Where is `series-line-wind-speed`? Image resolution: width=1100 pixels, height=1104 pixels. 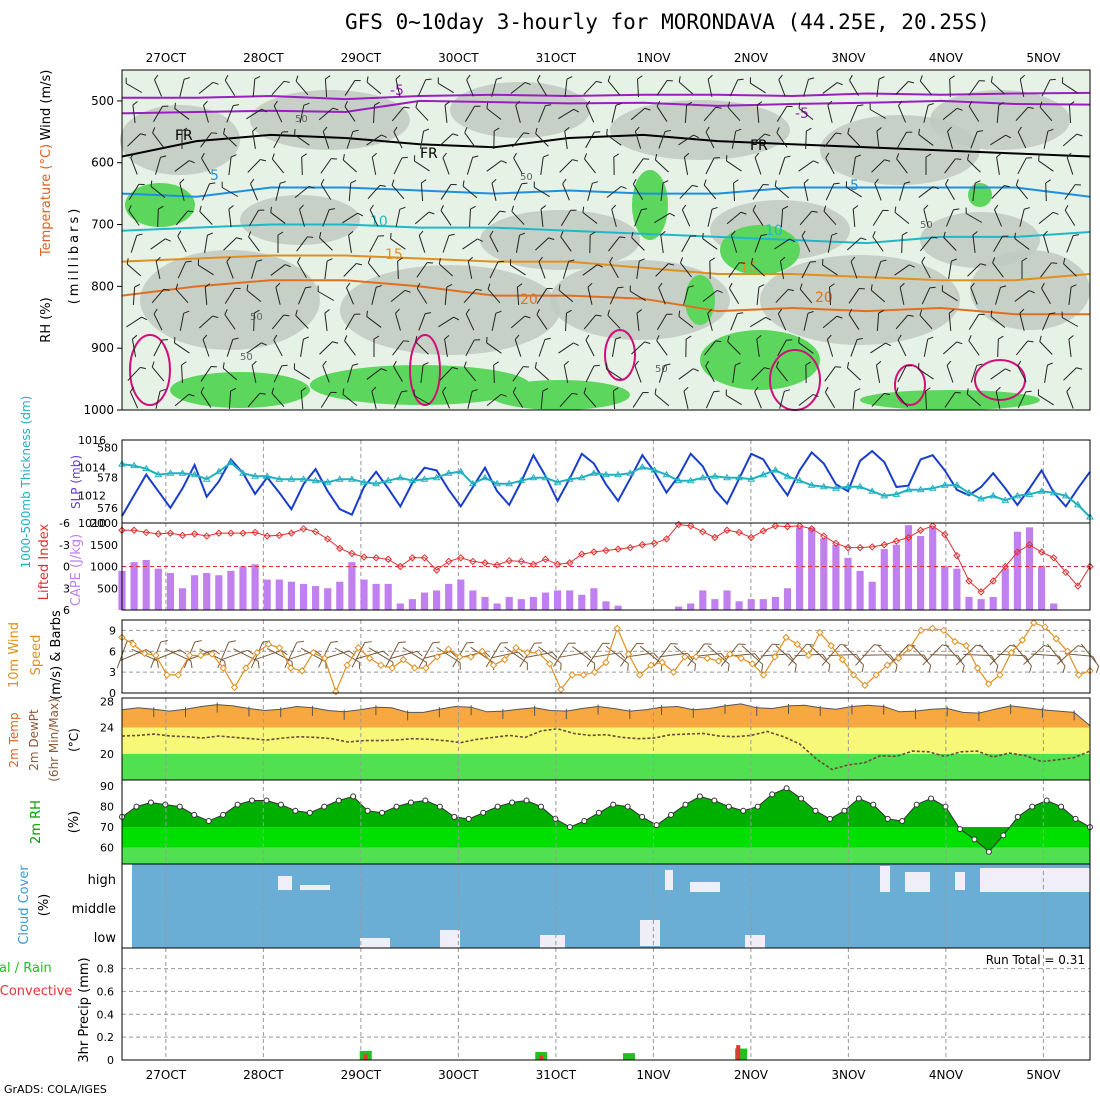 series-line-wind-speed is located at coordinates (606, 657).